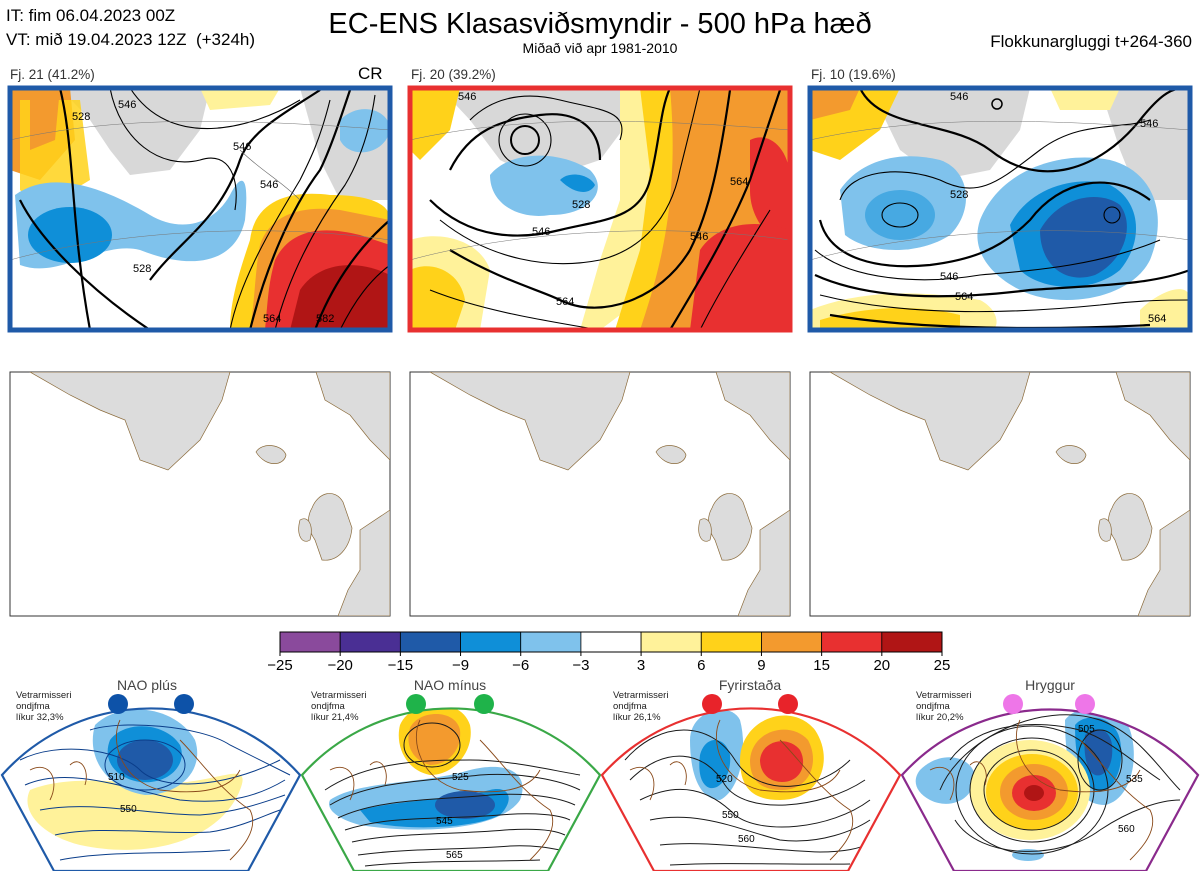 The height and width of the screenshot is (871, 1200). I want to click on cluster-1-tag: CR, so click(370, 73).